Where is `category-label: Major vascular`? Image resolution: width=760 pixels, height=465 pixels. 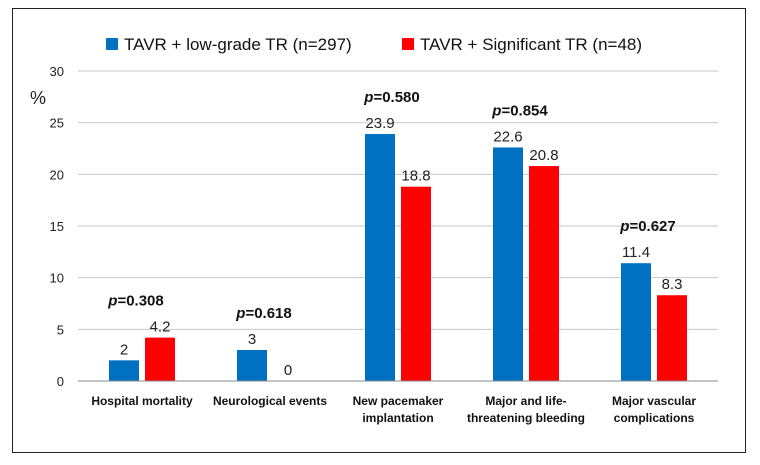
category-label: Major vascular is located at coordinates (654, 401).